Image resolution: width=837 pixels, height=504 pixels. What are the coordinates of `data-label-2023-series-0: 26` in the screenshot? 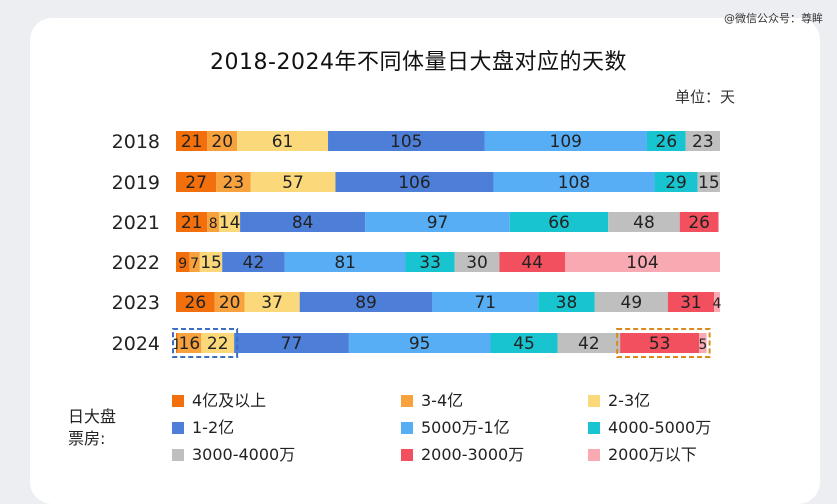 It's located at (196, 303).